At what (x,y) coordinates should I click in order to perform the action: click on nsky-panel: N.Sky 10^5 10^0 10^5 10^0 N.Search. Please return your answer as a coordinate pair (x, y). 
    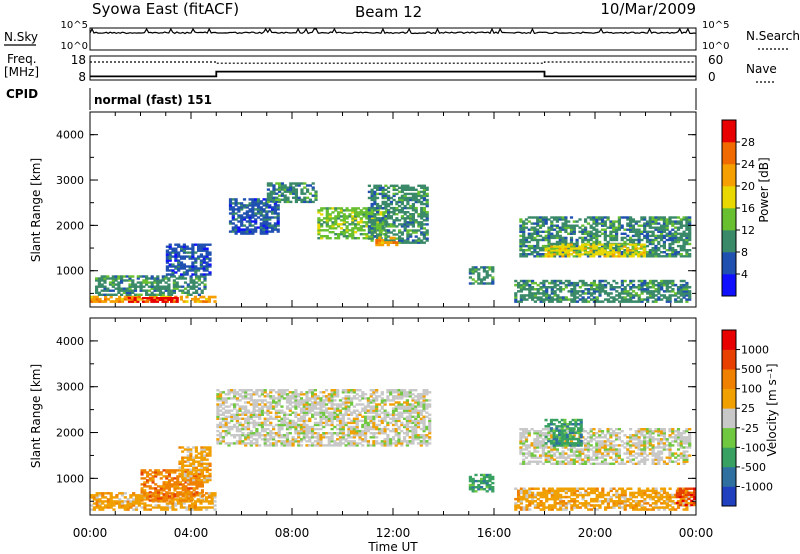
    Looking at the image, I should click on (402, 36).